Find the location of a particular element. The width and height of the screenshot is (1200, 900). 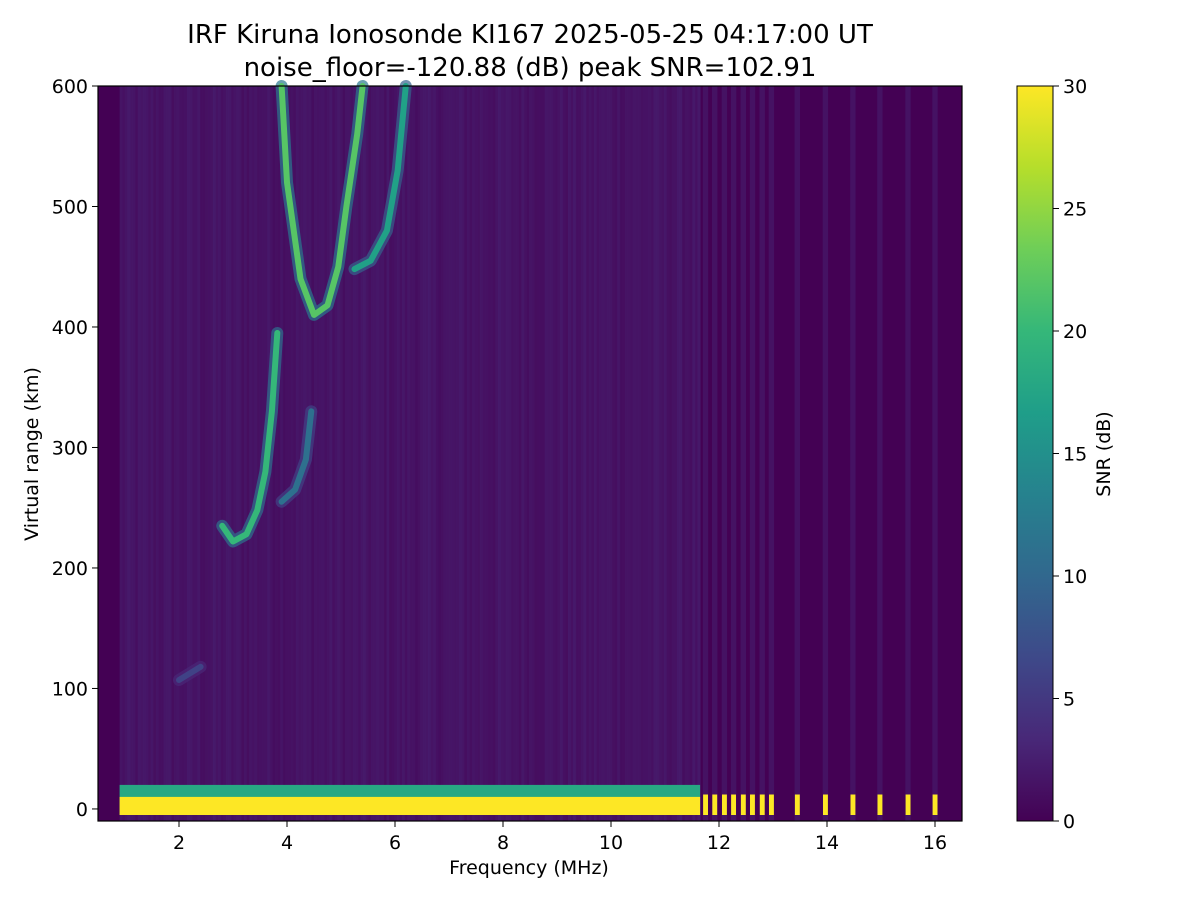

chart-subtitle: noise_floor=-120.88 (dB) peak SNR=102.91 is located at coordinates (530, 68).